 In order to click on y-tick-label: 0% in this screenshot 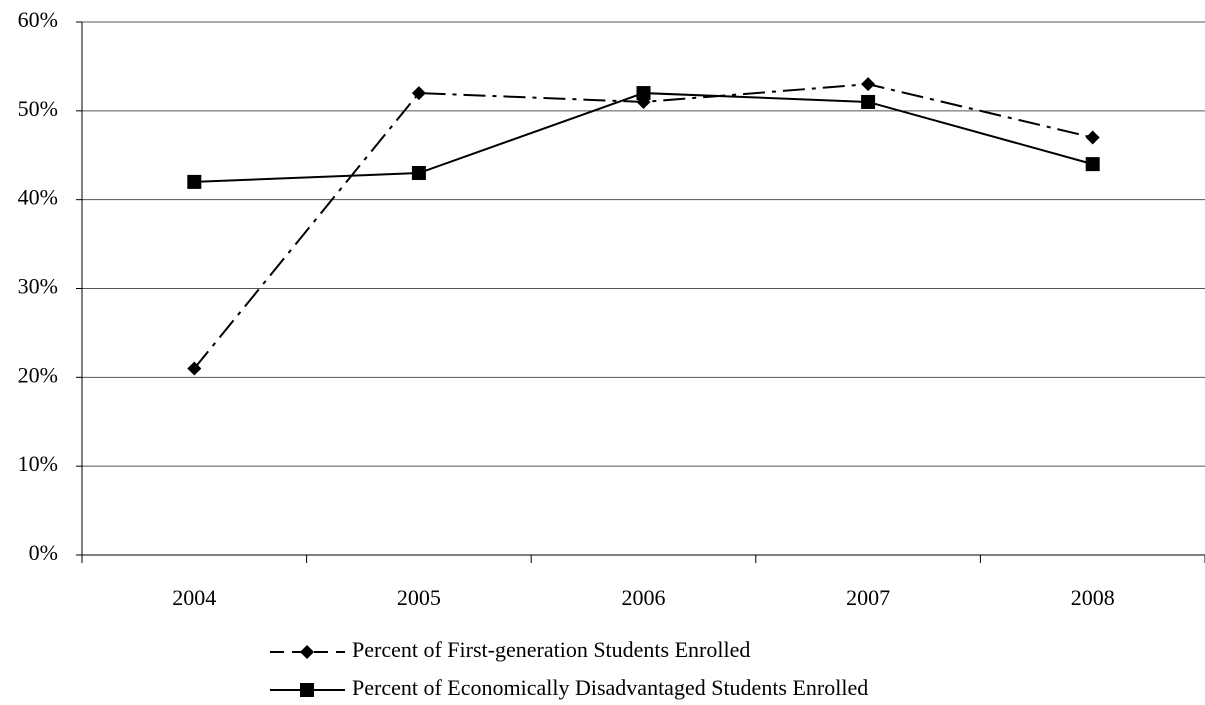, I will do `click(43, 552)`.